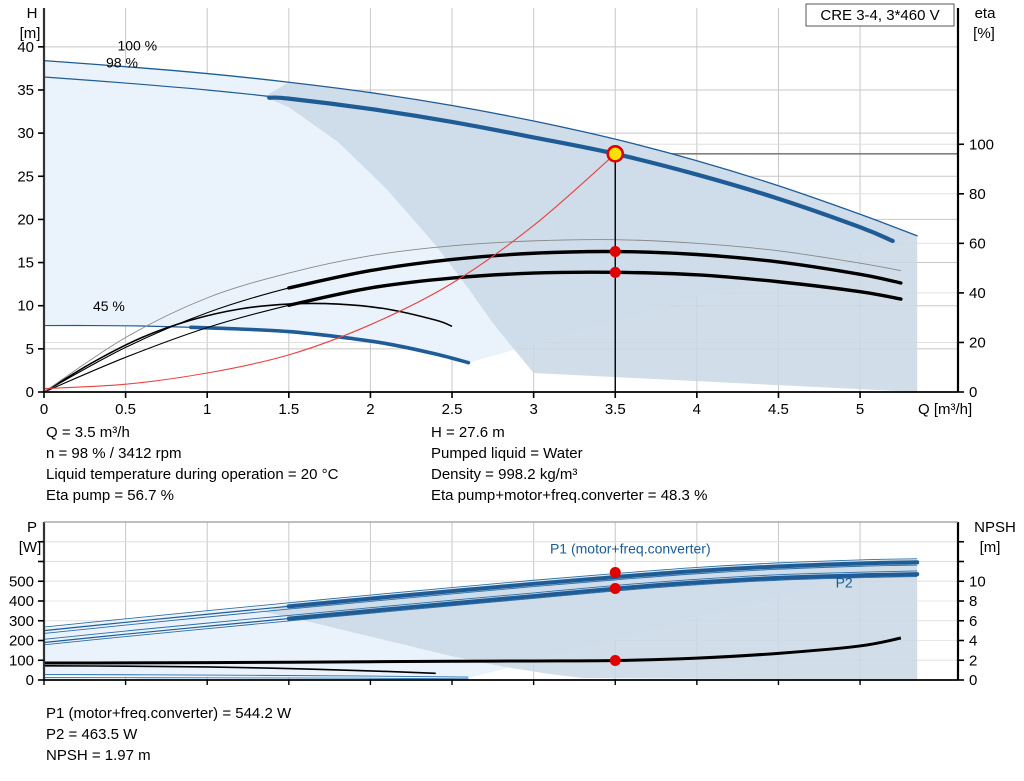 The image size is (1024, 781). What do you see at coordinates (21, 621) in the screenshot?
I see `chart-text: 300` at bounding box center [21, 621].